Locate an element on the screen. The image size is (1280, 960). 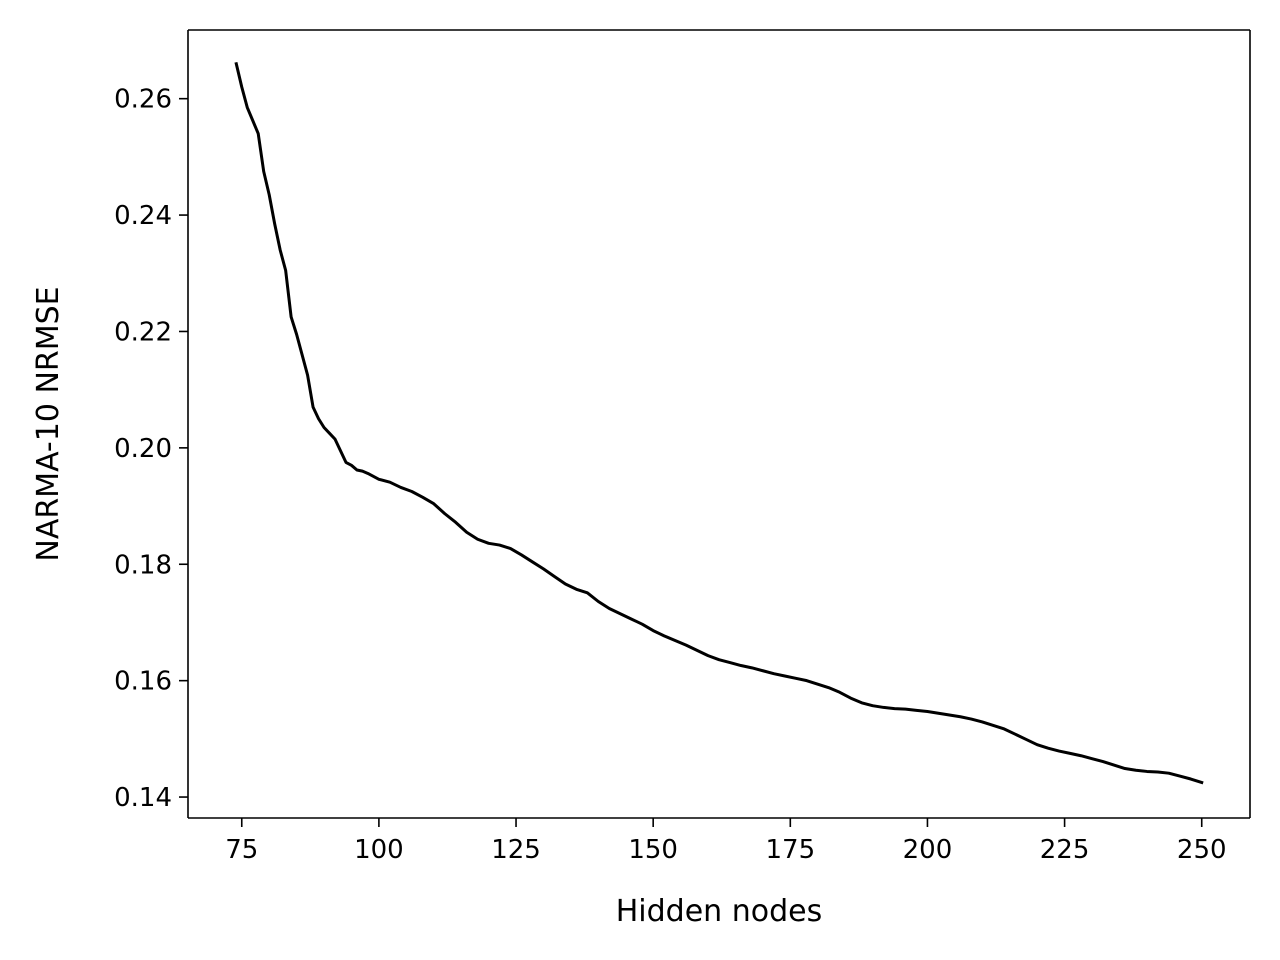
y-tick-label: 0.26 is located at coordinates (143, 100).